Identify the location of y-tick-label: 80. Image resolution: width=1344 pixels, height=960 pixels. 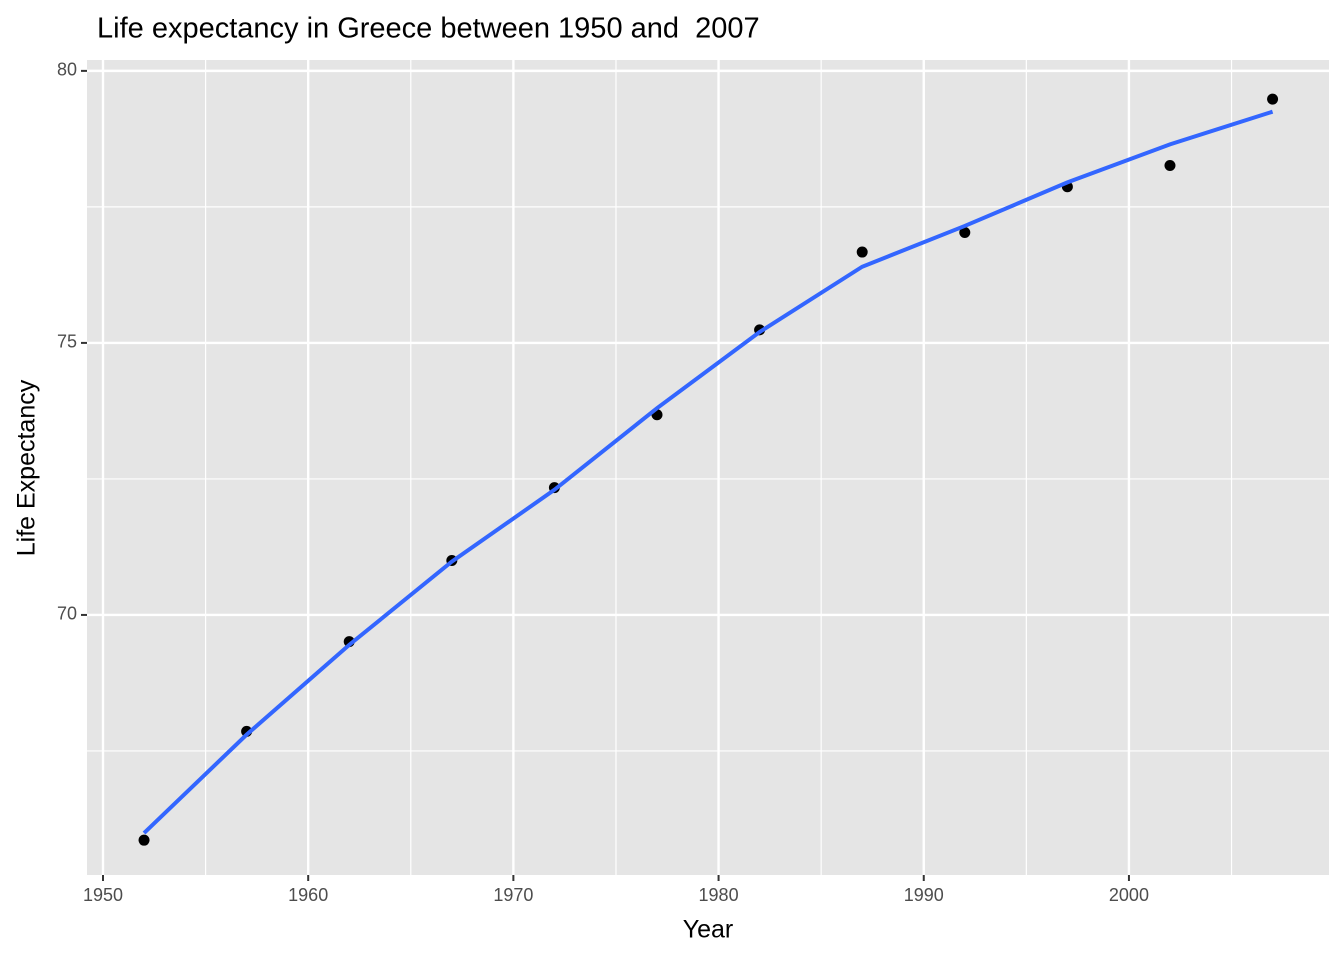
(67, 70).